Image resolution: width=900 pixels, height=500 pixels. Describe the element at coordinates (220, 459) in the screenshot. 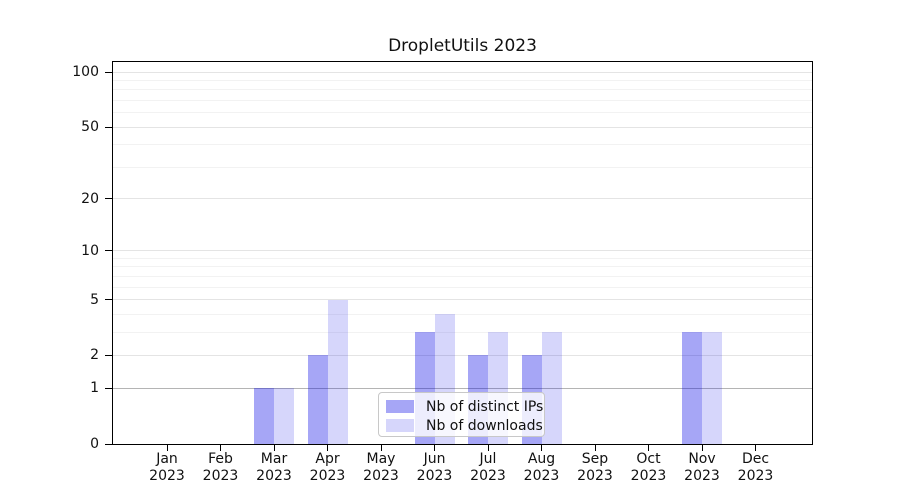

I see `x-tick-month: Feb` at that location.